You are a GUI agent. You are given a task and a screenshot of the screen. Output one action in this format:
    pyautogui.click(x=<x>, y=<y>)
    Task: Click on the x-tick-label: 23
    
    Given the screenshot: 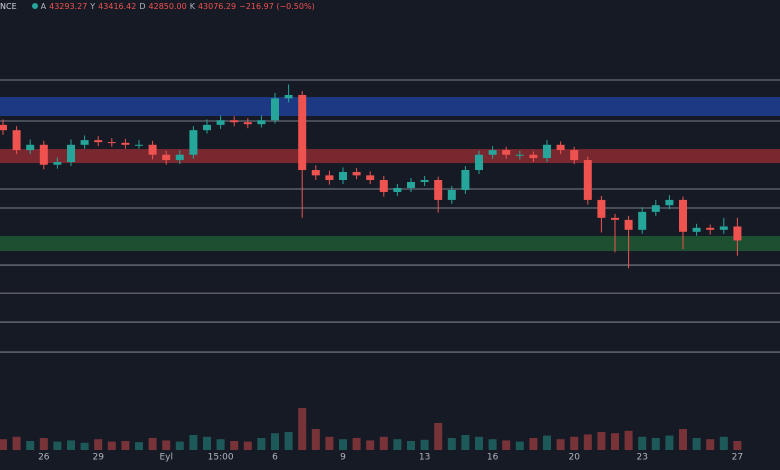 What is the action you would take?
    pyautogui.click(x=641, y=458)
    